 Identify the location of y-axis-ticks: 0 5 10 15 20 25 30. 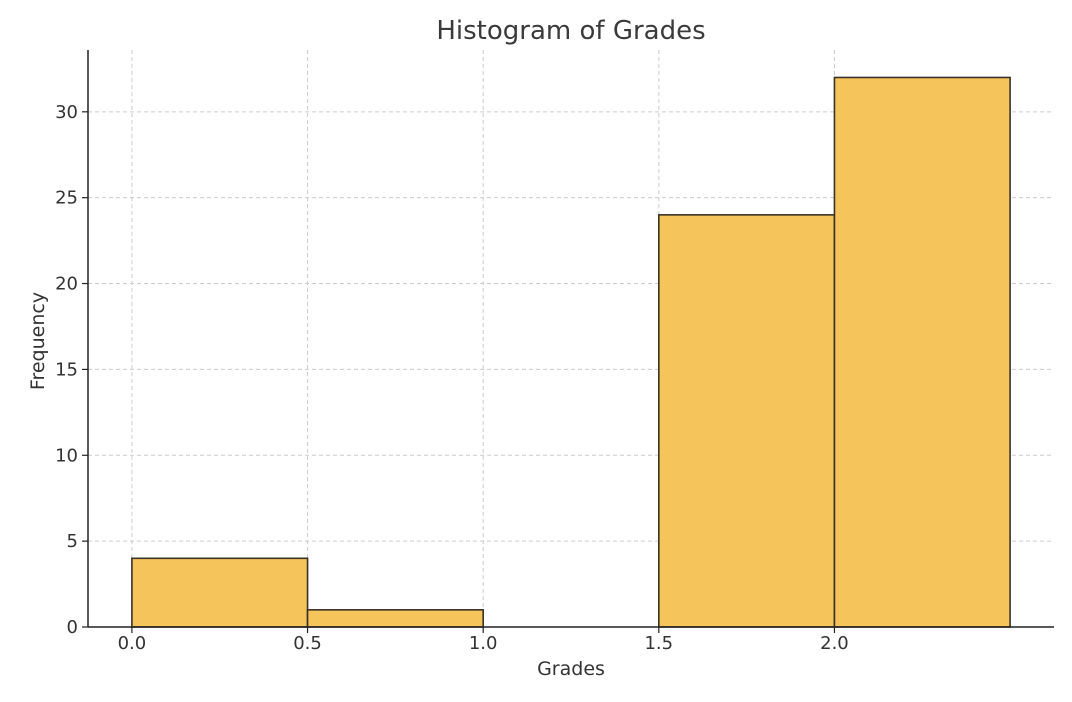
(71, 370).